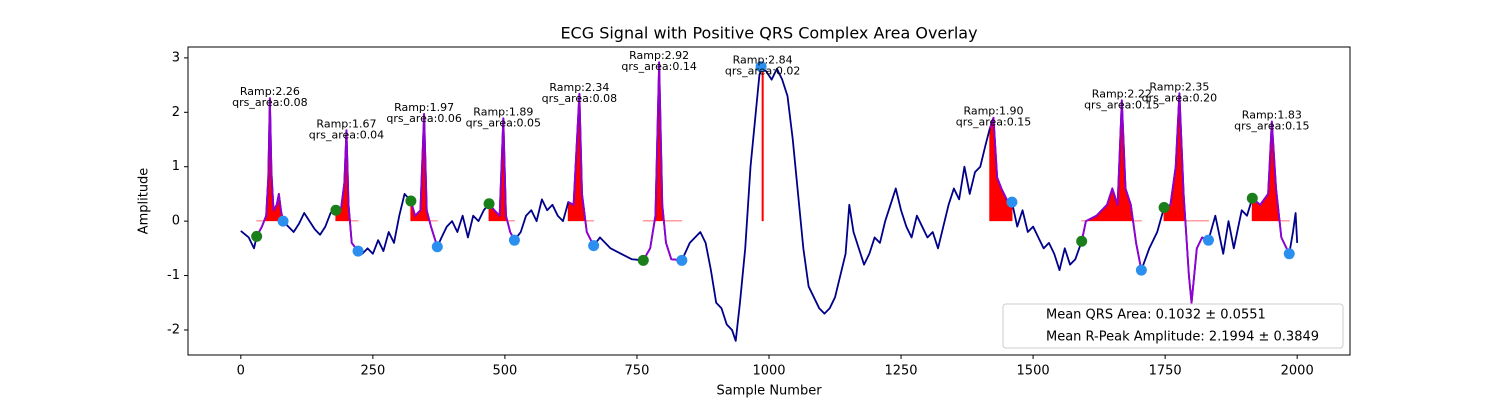 This screenshot has height=400, width=1500. I want to click on x-tick-label: 500, so click(504, 371).